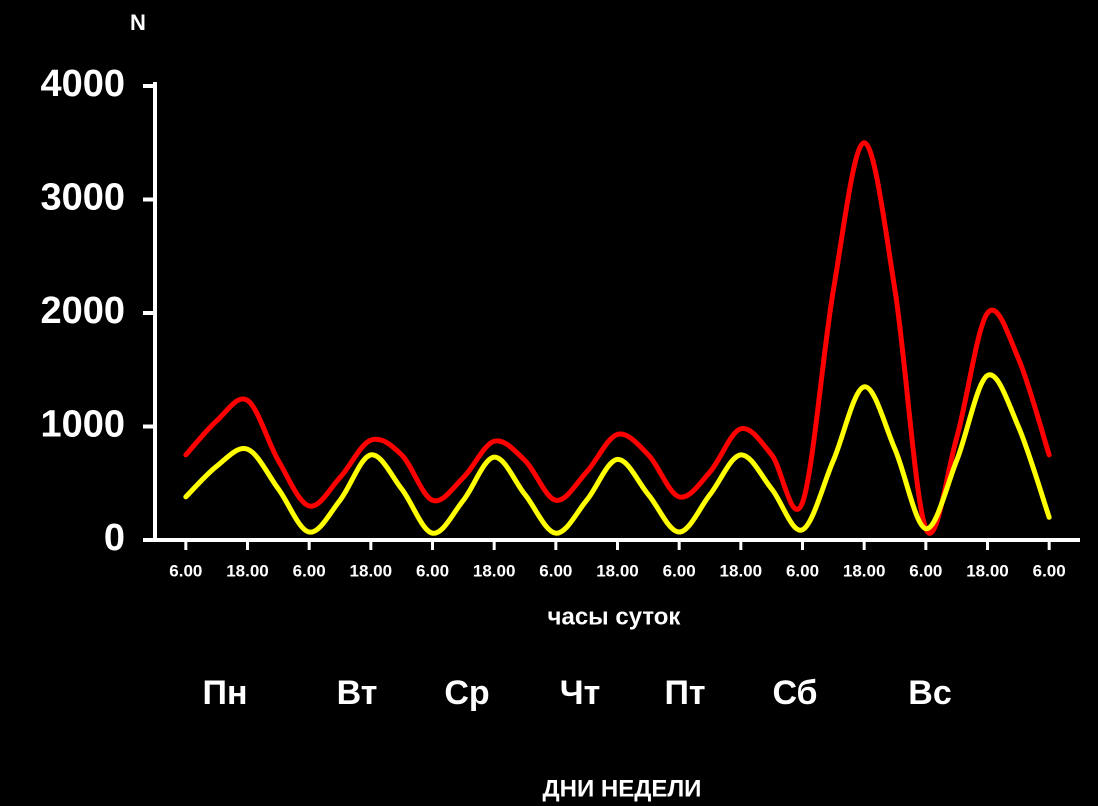 The width and height of the screenshot is (1098, 806). What do you see at coordinates (794, 693) in the screenshot?
I see `day-label: Сб` at bounding box center [794, 693].